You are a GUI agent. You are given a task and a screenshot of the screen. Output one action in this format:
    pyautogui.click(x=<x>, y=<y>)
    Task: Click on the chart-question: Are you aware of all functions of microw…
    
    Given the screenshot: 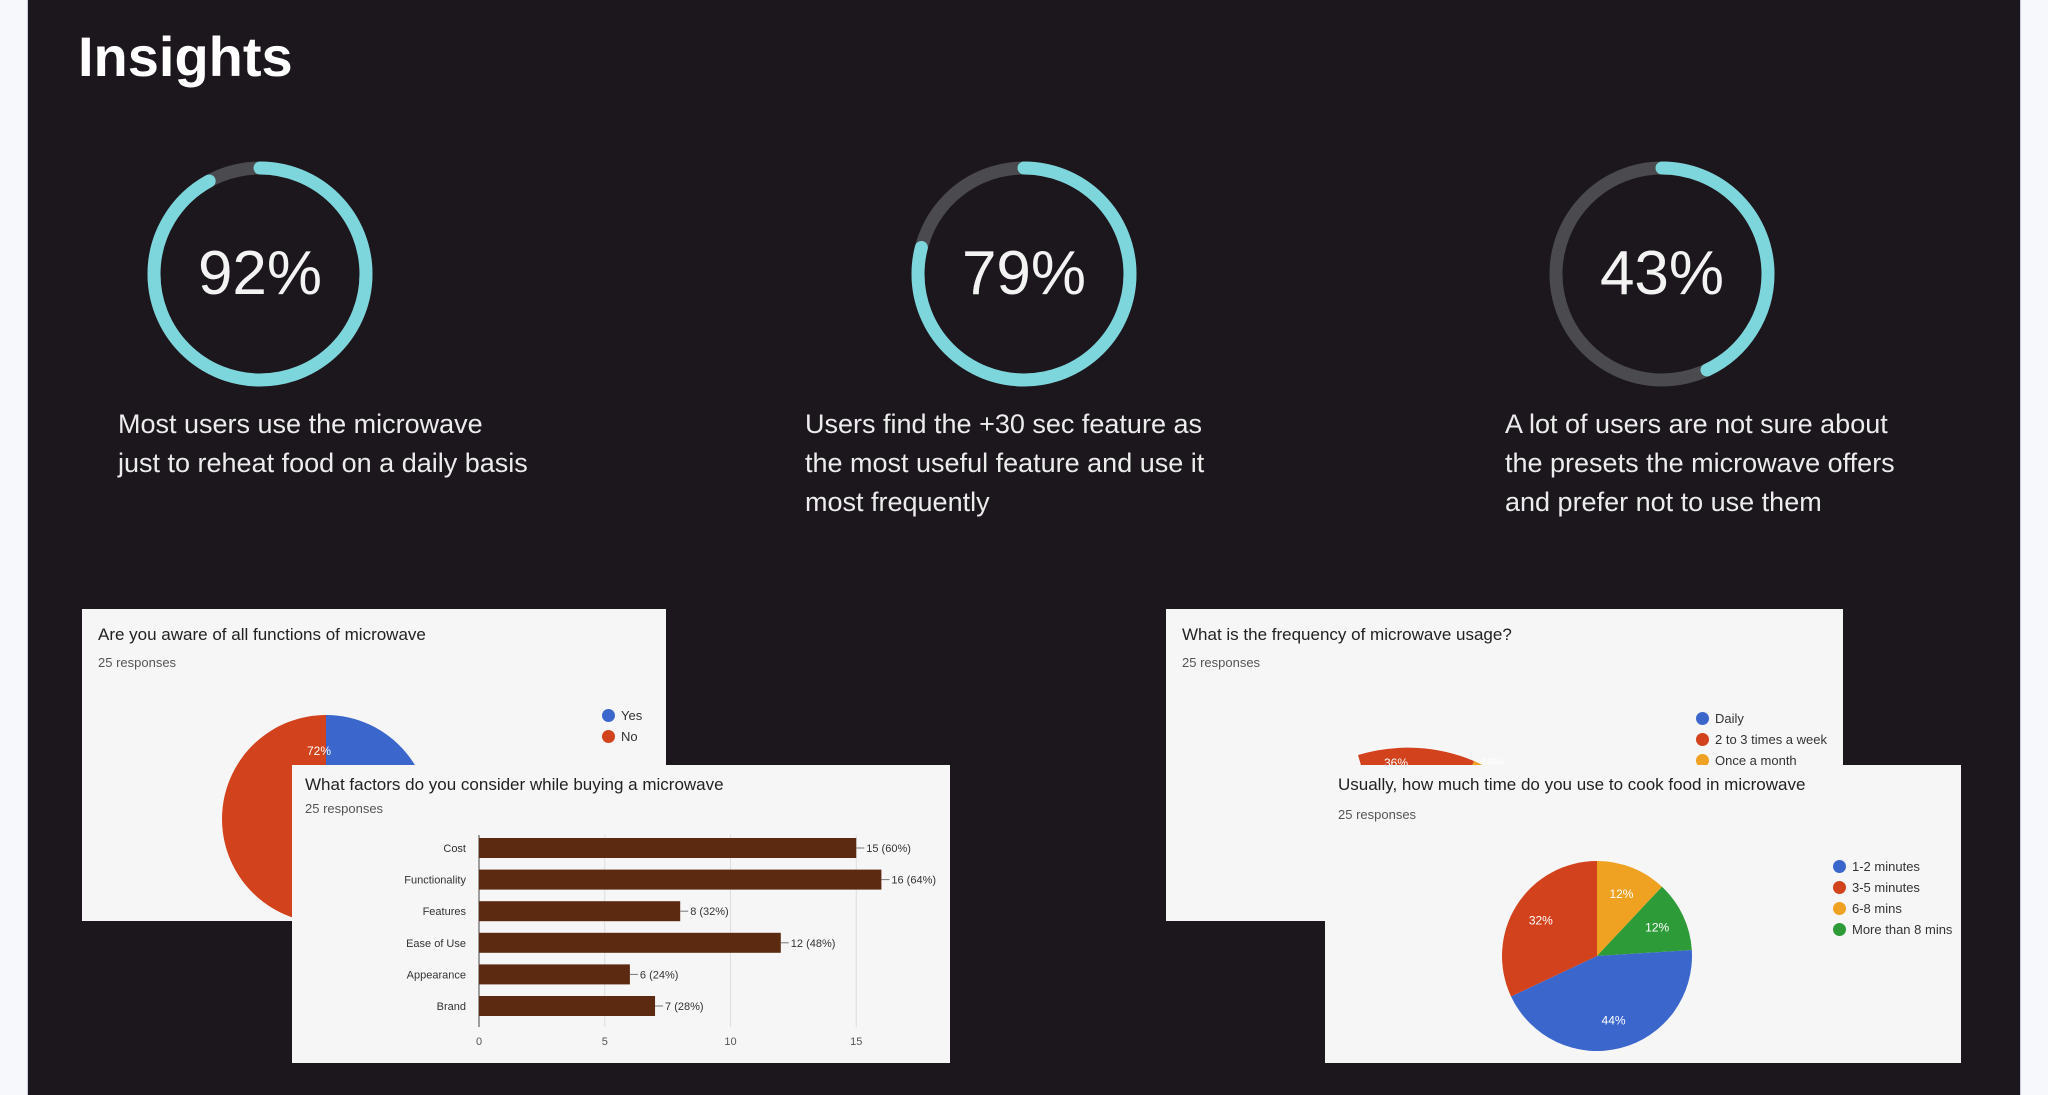 What is the action you would take?
    pyautogui.click(x=262, y=634)
    